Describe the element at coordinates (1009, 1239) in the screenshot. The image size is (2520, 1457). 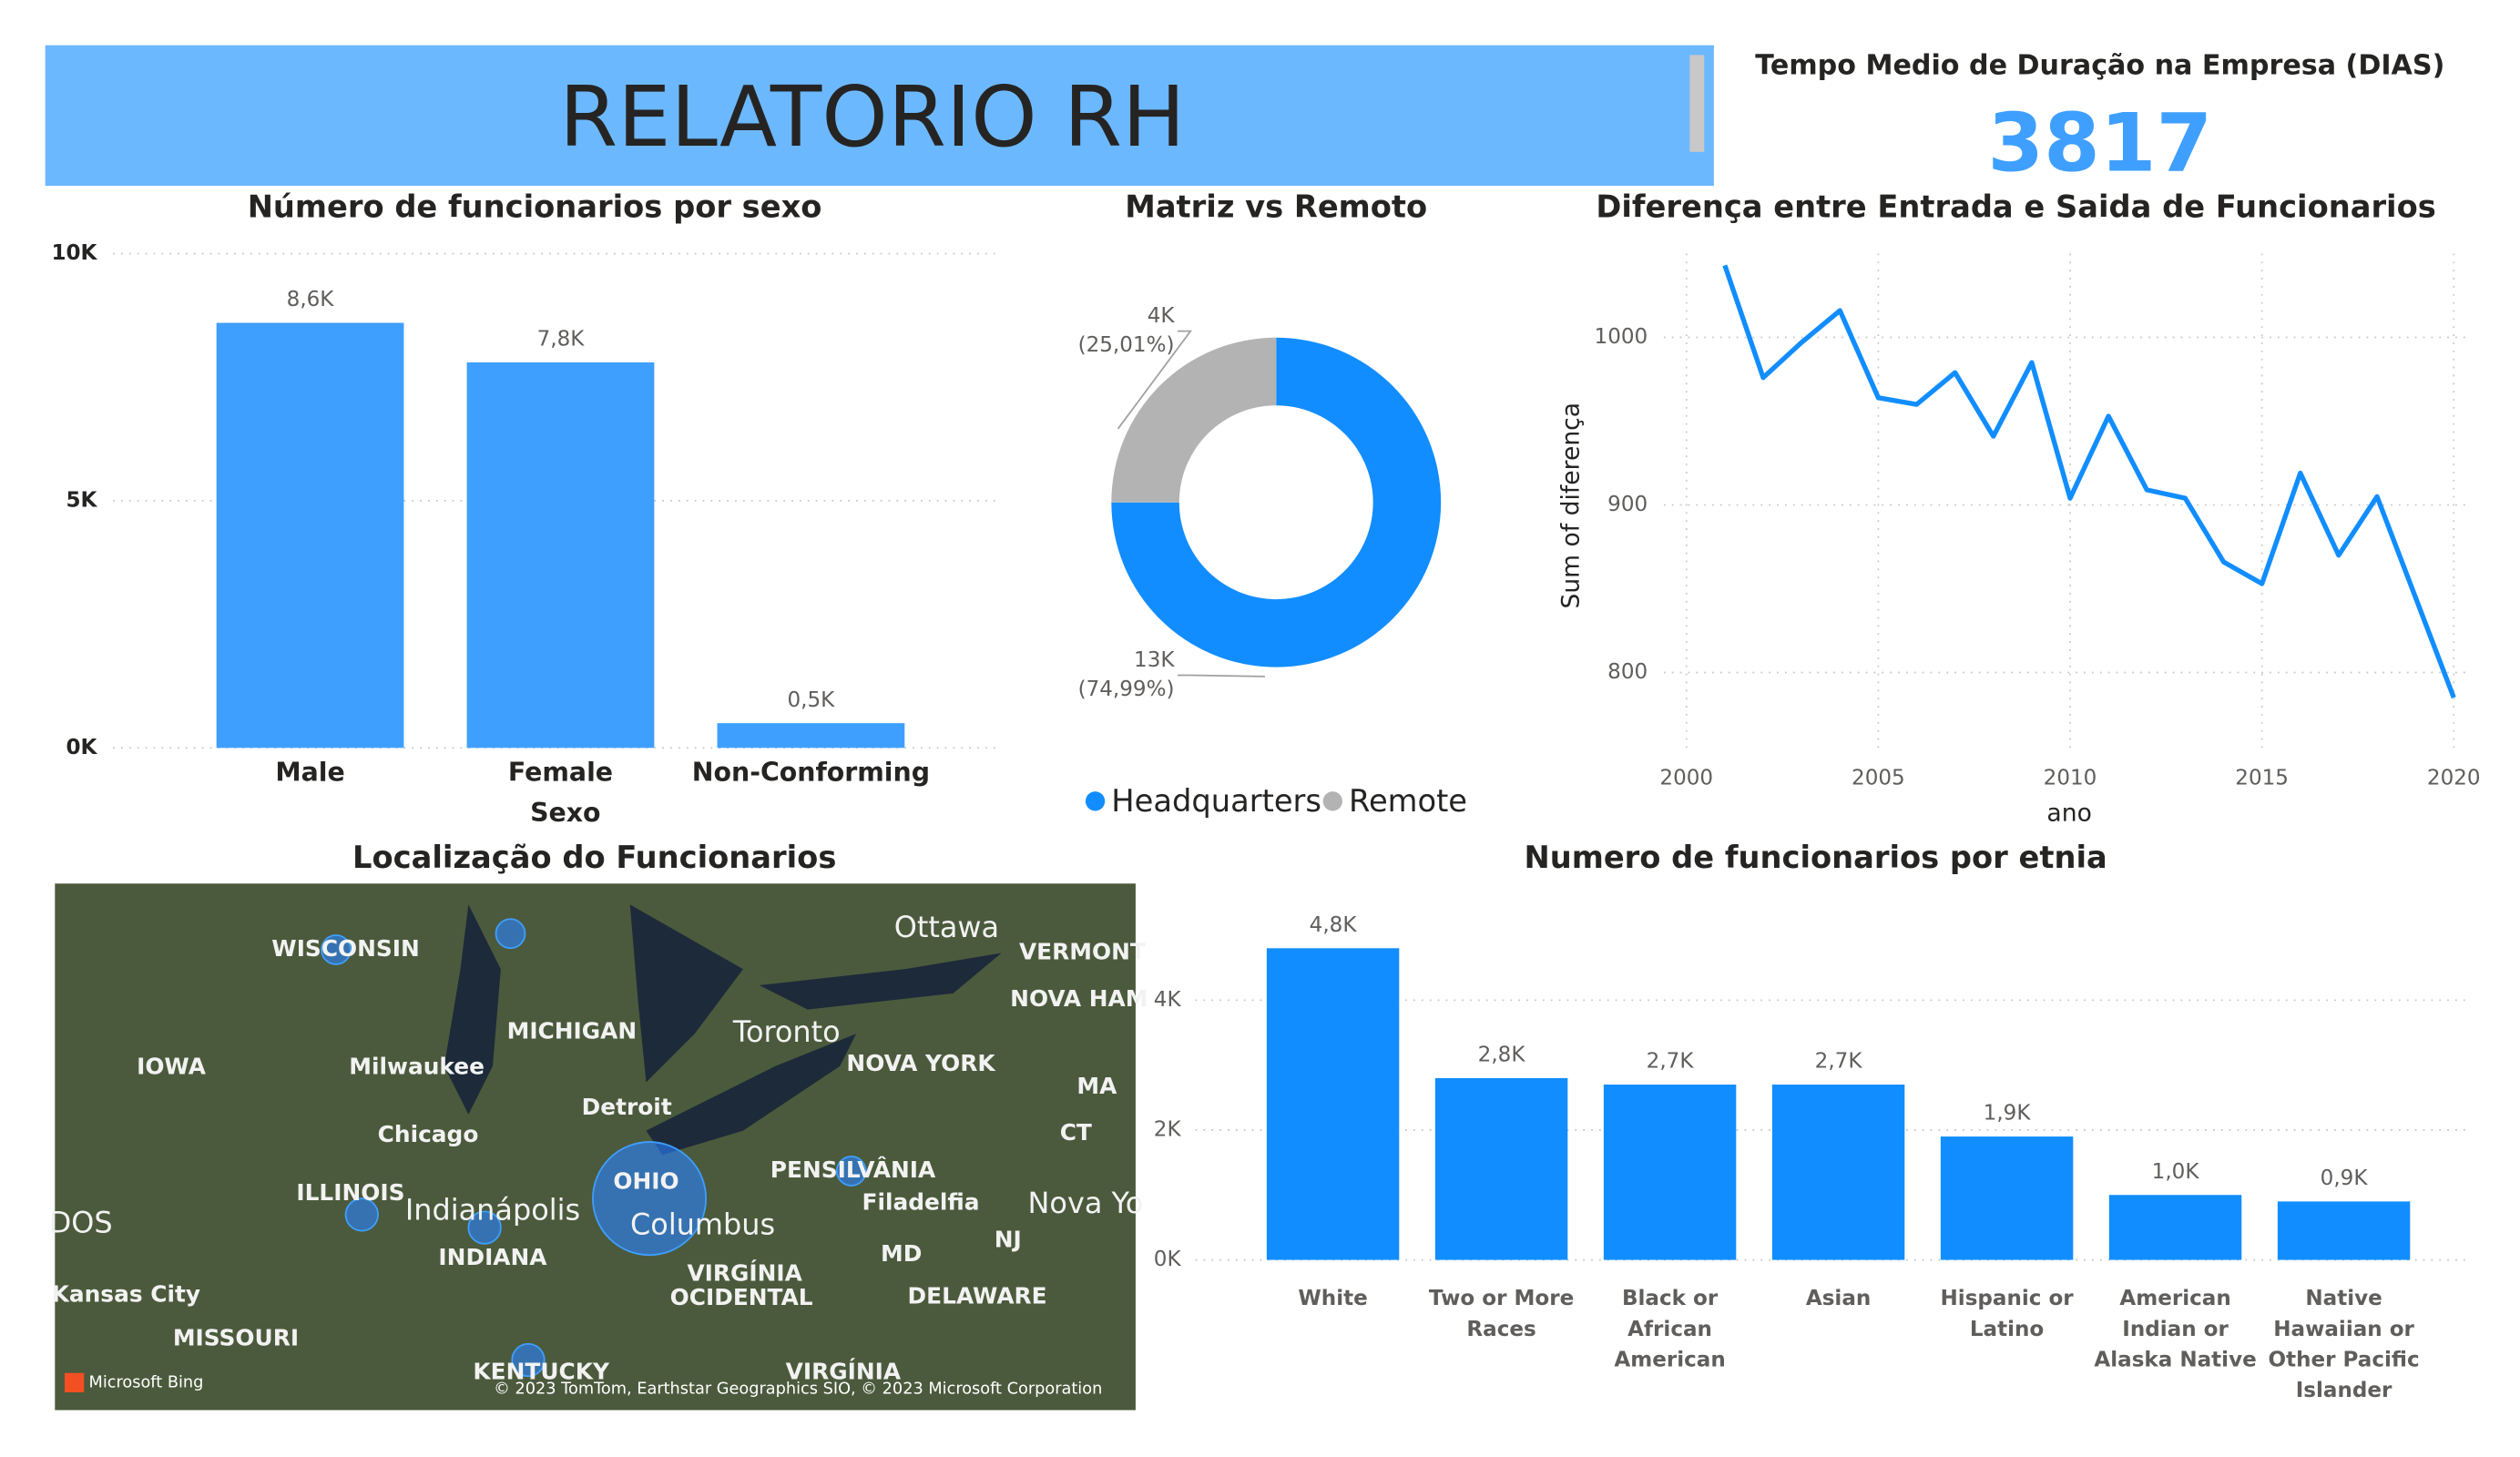
I see `map-label: NJ` at that location.